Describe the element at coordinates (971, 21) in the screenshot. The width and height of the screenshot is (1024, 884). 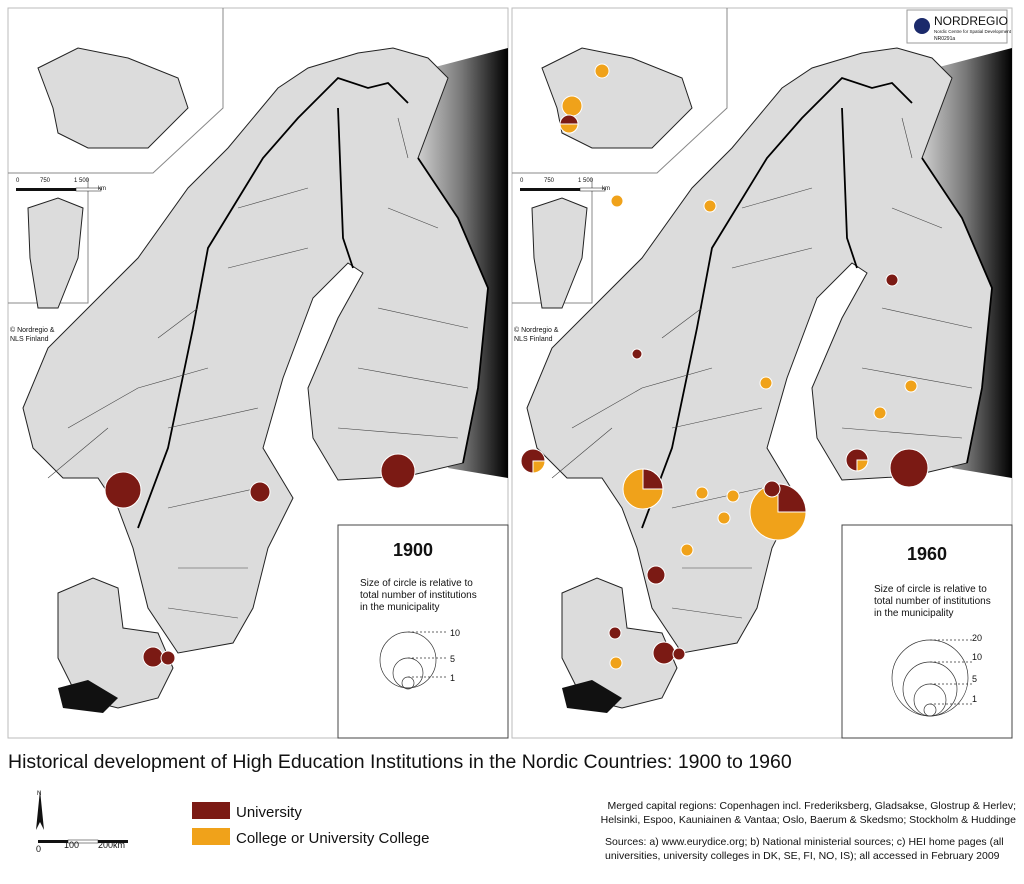
I see `logo-name: NORDREGIO` at that location.